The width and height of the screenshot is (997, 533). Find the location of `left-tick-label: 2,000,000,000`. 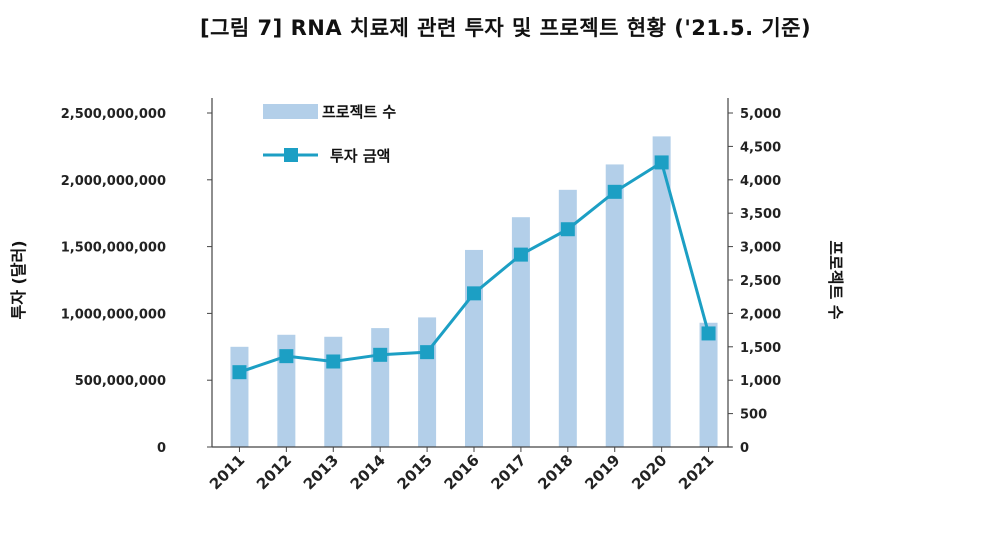

left-tick-label: 2,000,000,000 is located at coordinates (113, 181).